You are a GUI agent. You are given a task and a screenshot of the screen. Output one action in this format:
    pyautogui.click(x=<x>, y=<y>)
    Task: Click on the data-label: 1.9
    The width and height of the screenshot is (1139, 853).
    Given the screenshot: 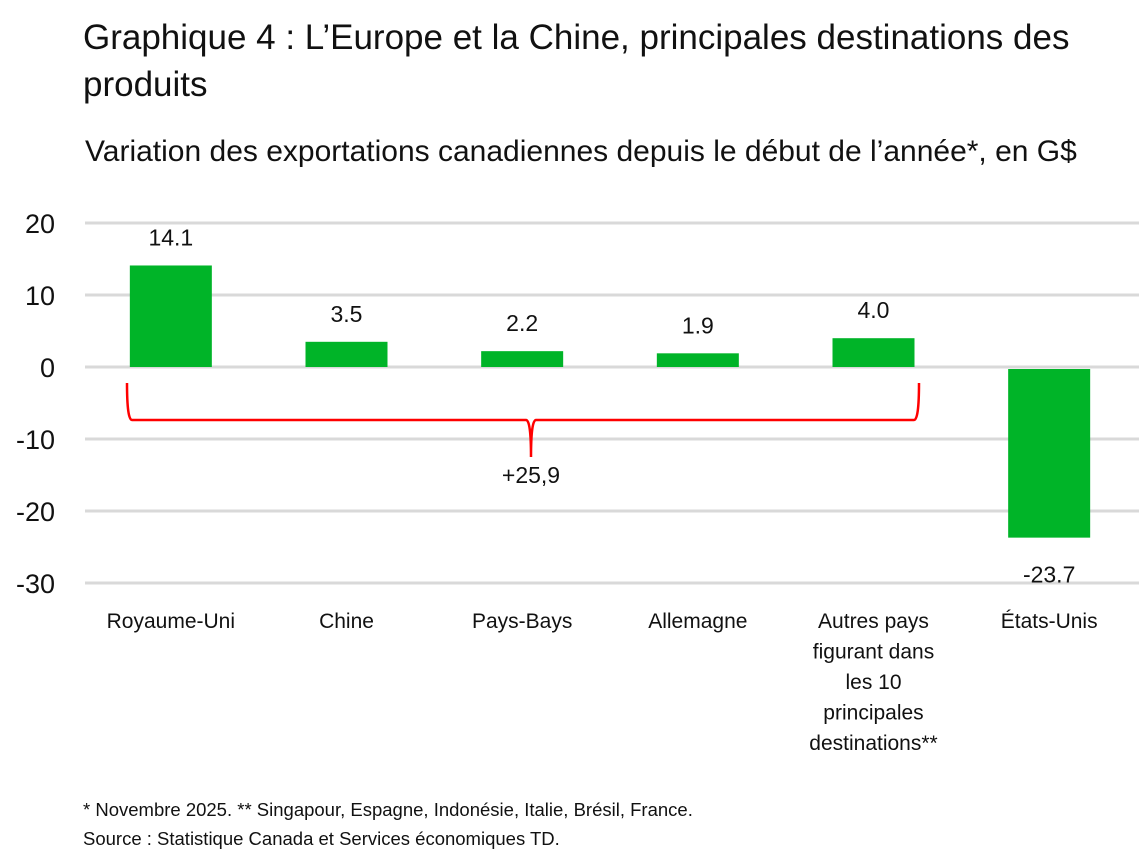 What is the action you would take?
    pyautogui.click(x=698, y=325)
    